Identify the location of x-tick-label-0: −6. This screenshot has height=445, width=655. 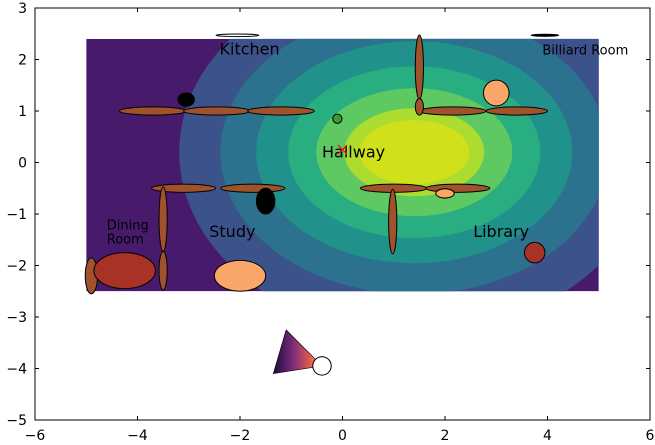
(35, 436).